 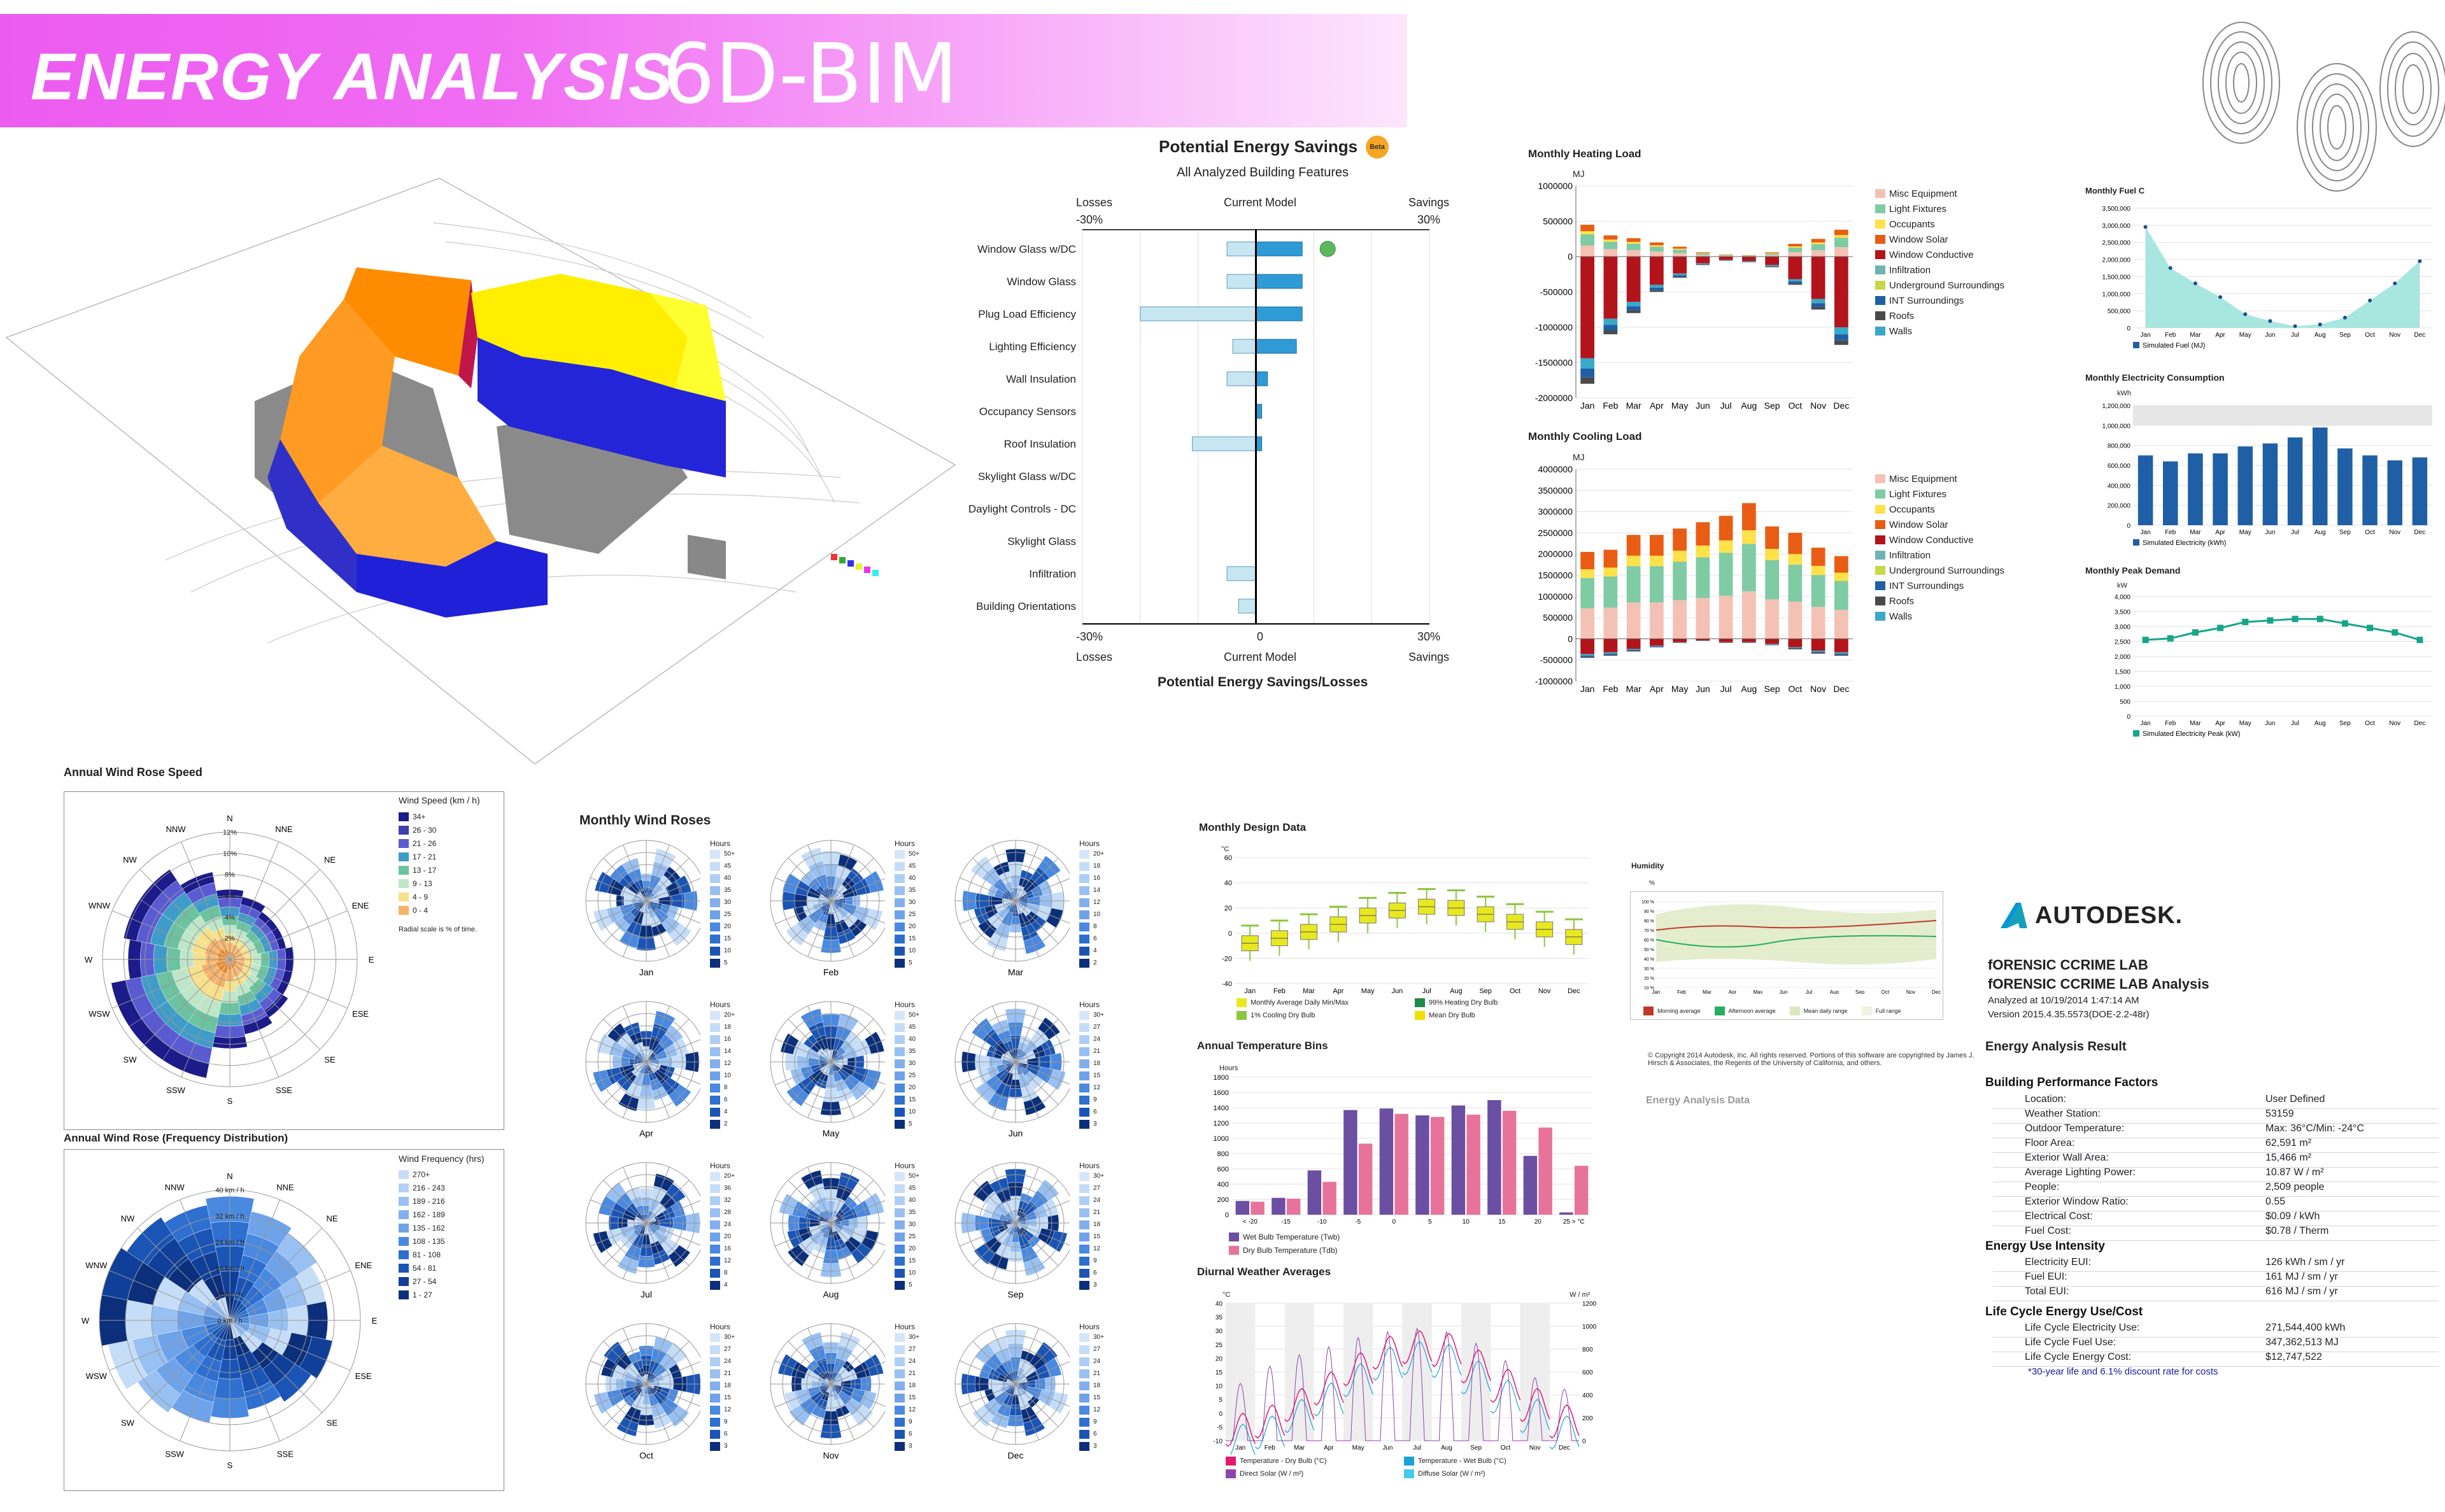 I want to click on direction-label: ESE, so click(x=364, y=1376).